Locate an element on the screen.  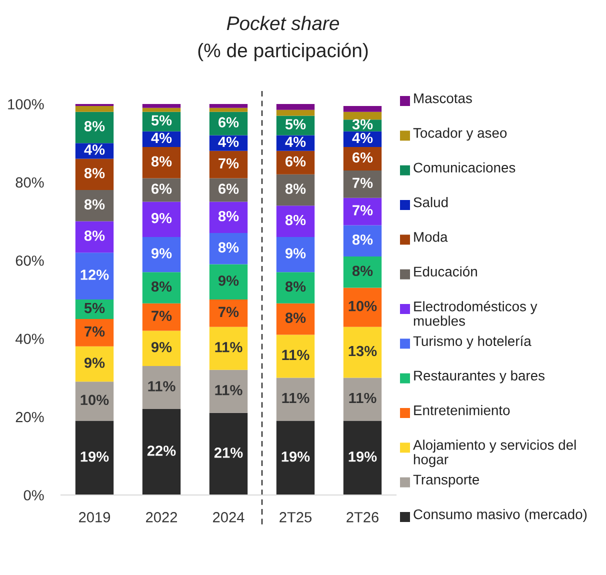
legend-label: Electrodomésticos y muebles is located at coordinates (476, 313).